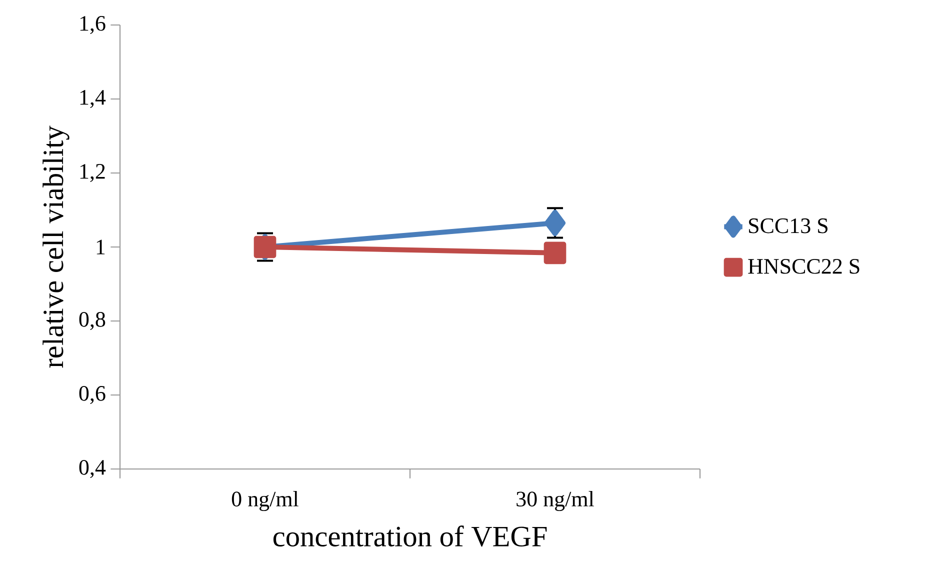 The width and height of the screenshot is (944, 569). Describe the element at coordinates (555, 501) in the screenshot. I see `x-tick-label: 30 ng/ml` at that location.